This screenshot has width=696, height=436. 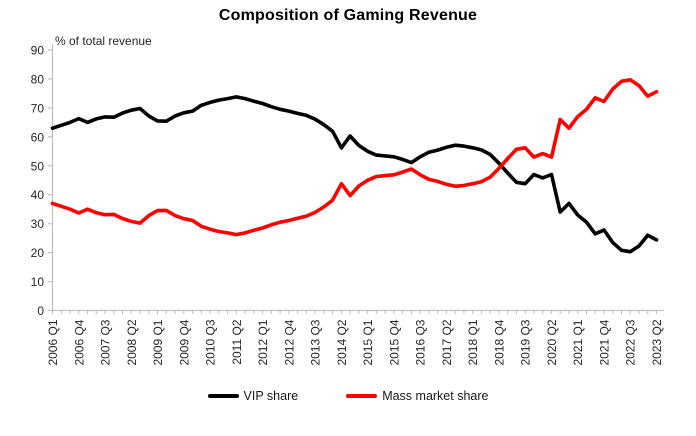 I want to click on svg-text: 2006 Q4, so click(x=79, y=342).